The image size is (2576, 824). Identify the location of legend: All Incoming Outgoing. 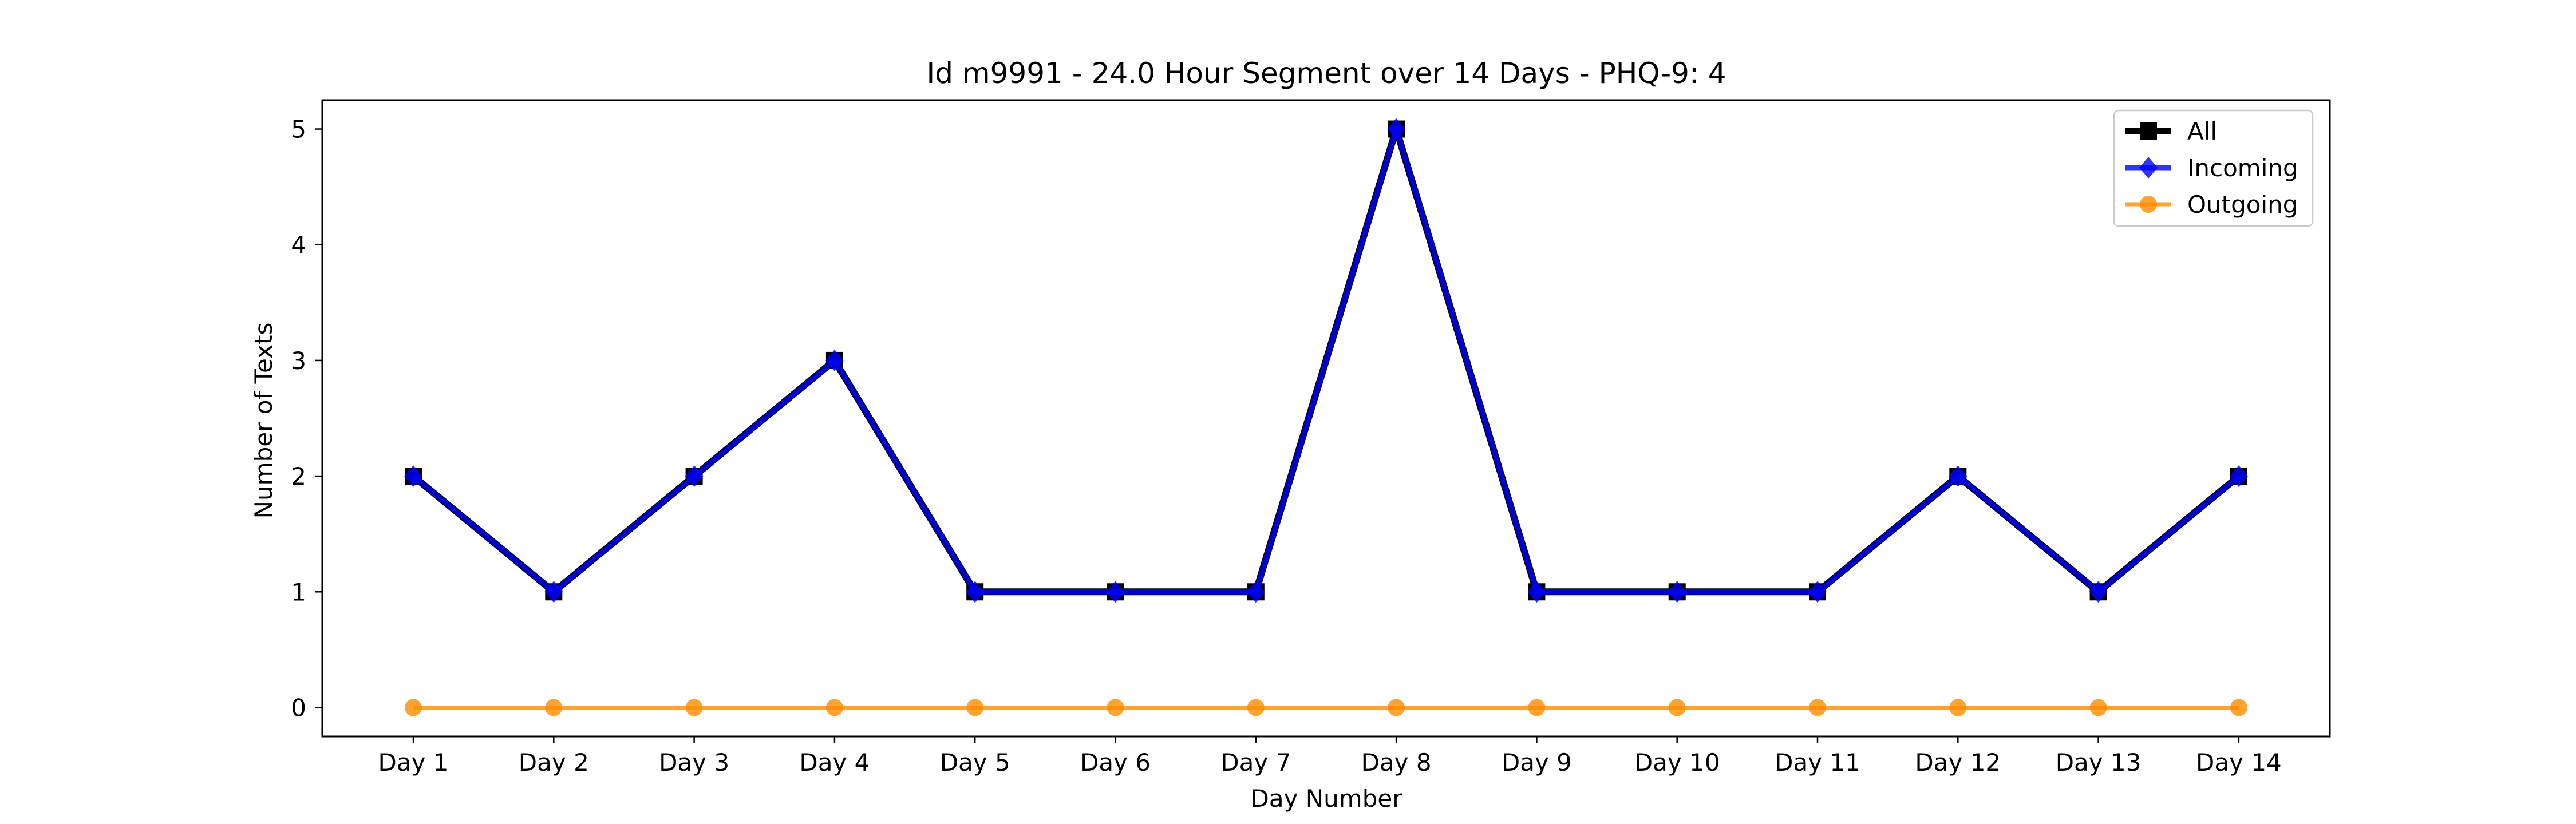
(2213, 168).